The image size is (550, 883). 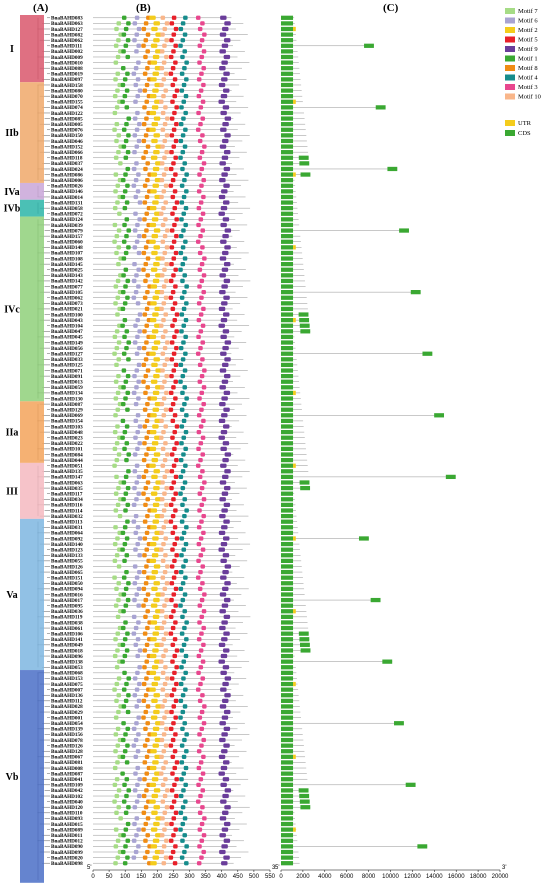 I want to click on motif-axis-tick-label: 0, so click(x=93, y=877).